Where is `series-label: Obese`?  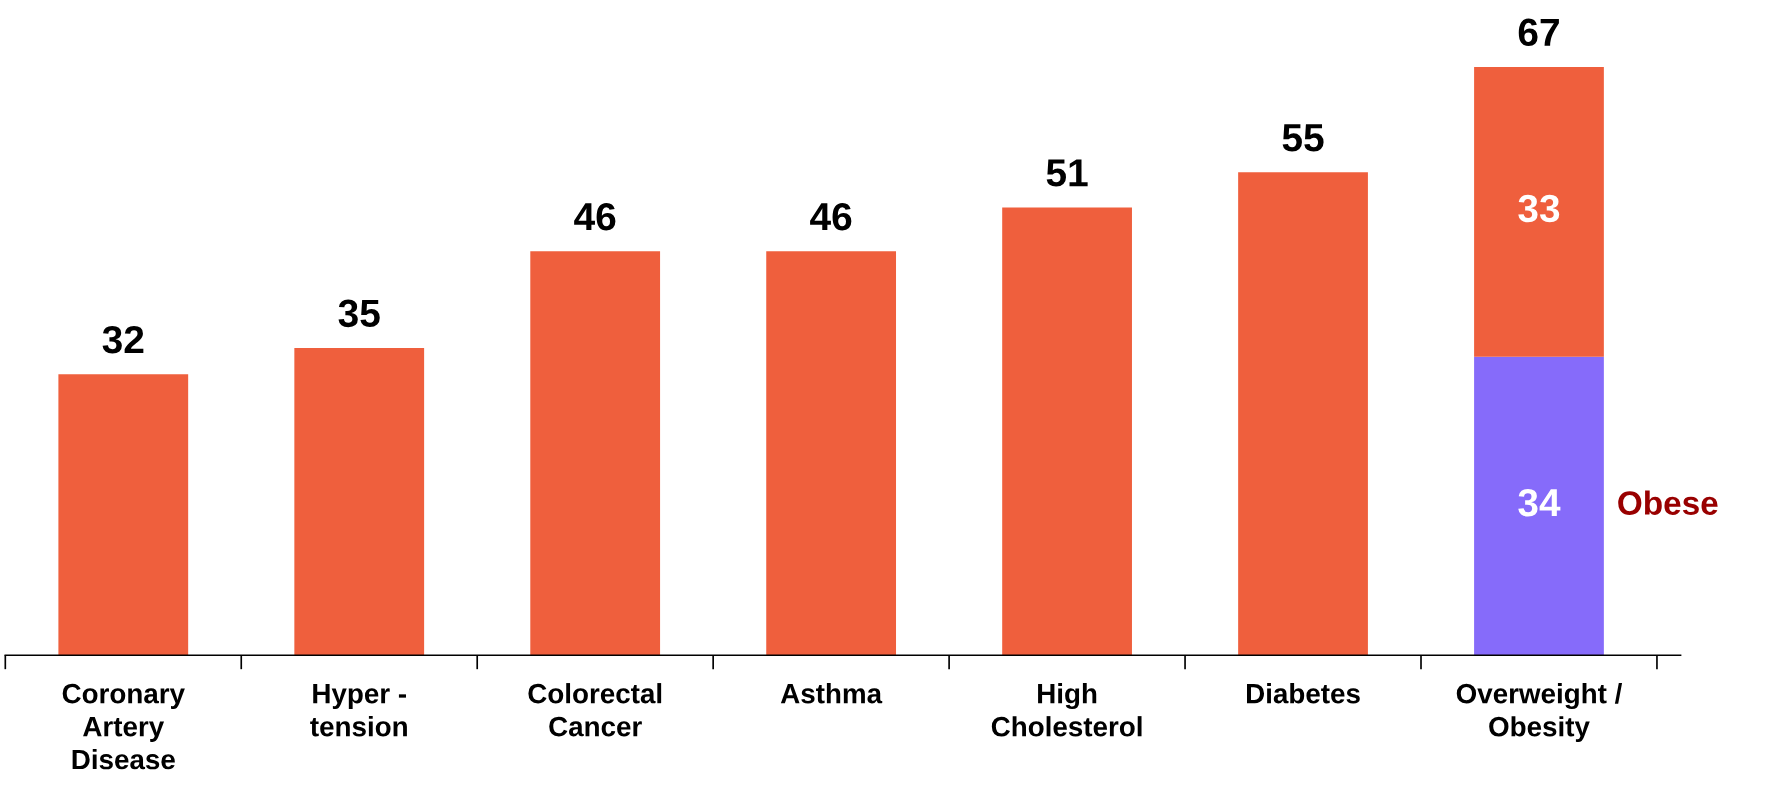 series-label: Obese is located at coordinates (1668, 502).